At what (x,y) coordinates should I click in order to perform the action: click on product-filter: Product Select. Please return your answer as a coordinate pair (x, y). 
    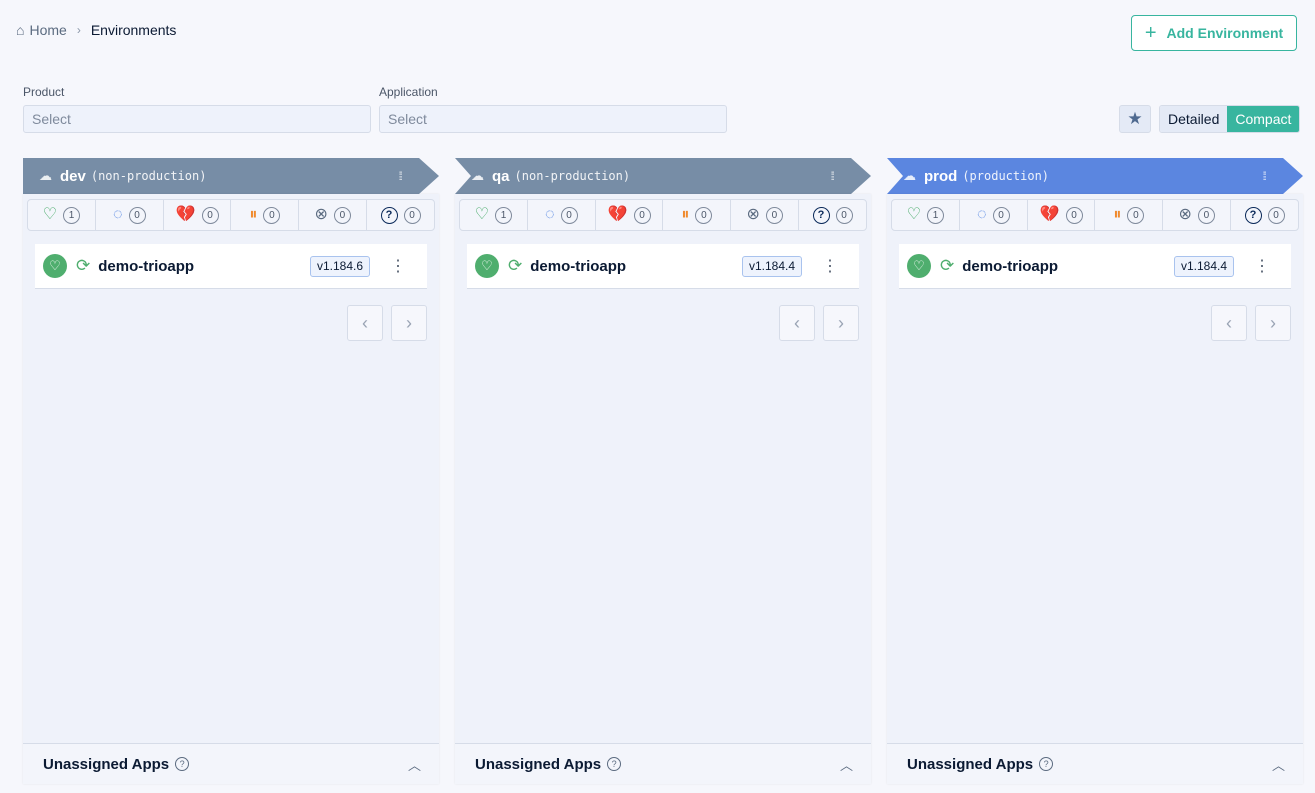
    Looking at the image, I should click on (197, 109).